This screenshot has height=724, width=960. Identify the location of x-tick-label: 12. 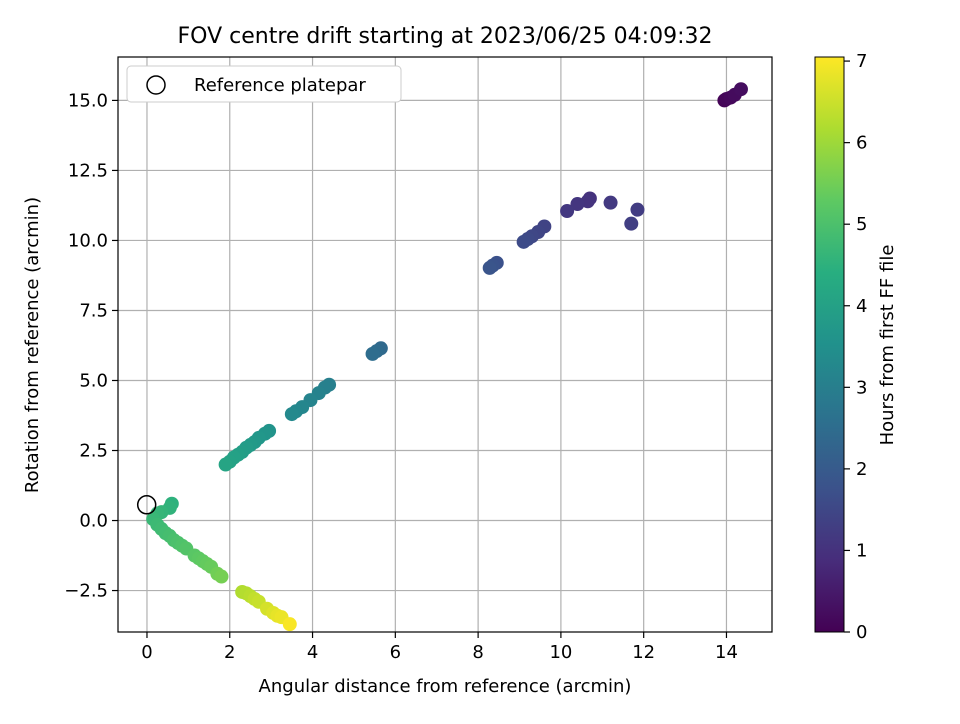
(643, 652).